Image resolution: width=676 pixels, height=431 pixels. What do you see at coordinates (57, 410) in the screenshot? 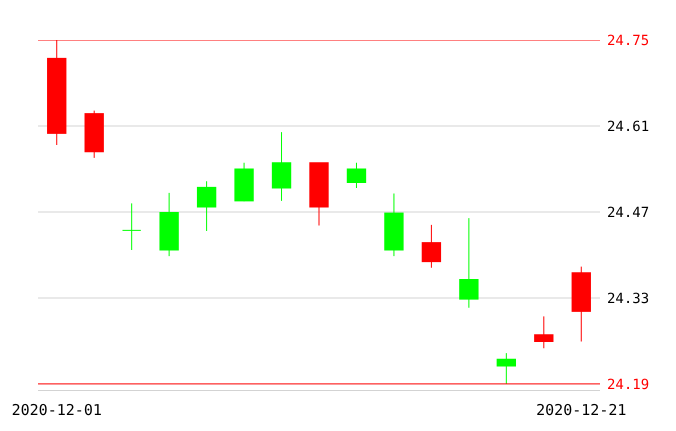
I see `x-tick-label: 2020-12-01` at bounding box center [57, 410].